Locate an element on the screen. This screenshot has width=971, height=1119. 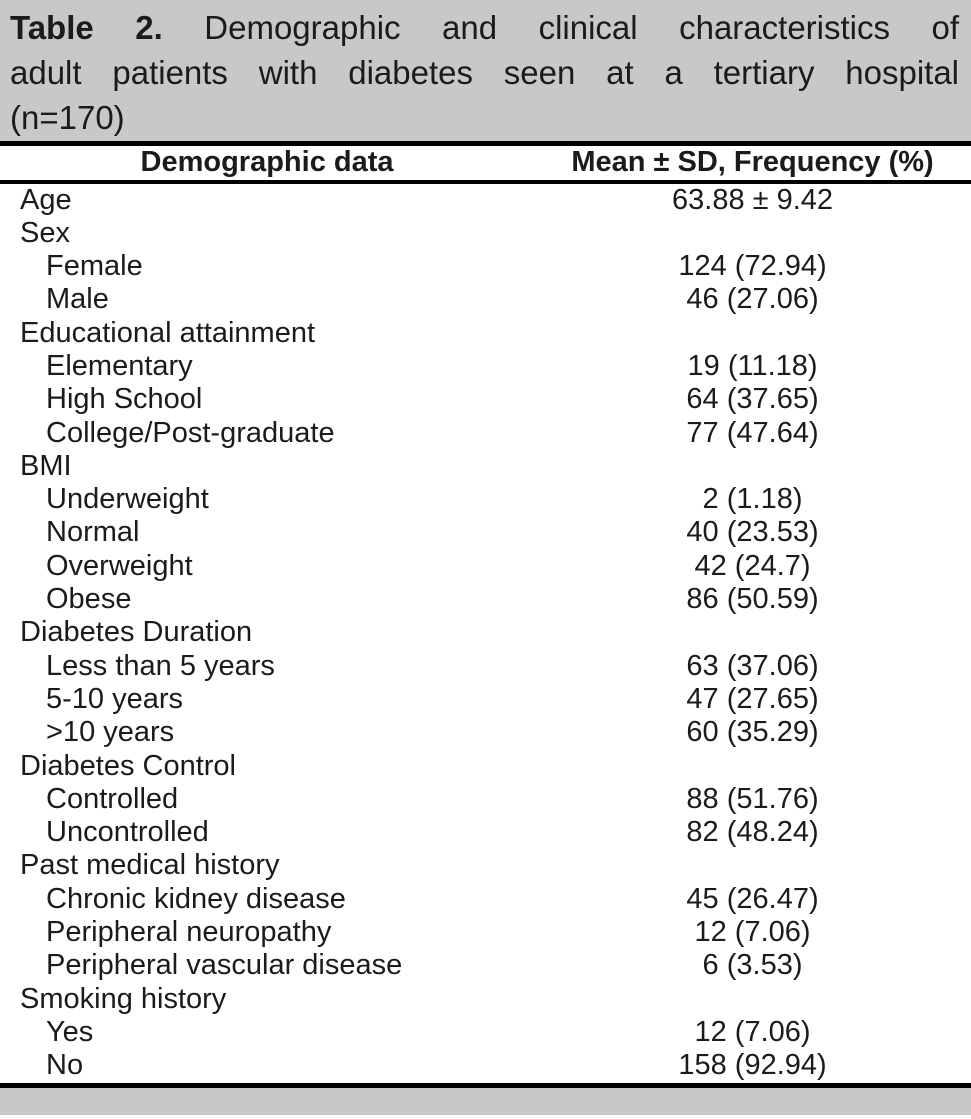
row-value: 63.88 ± 9.42 is located at coordinates (753, 199).